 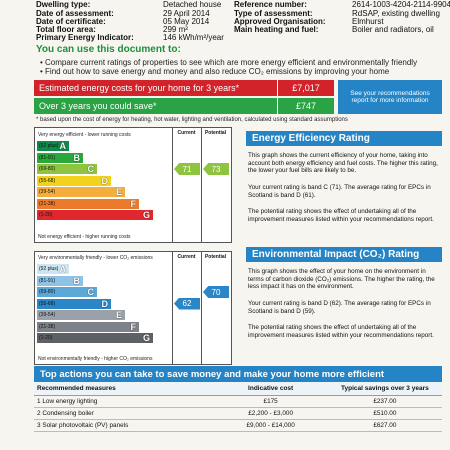 I want to click on ee-band-f: (21-38) F, so click(x=88, y=203).